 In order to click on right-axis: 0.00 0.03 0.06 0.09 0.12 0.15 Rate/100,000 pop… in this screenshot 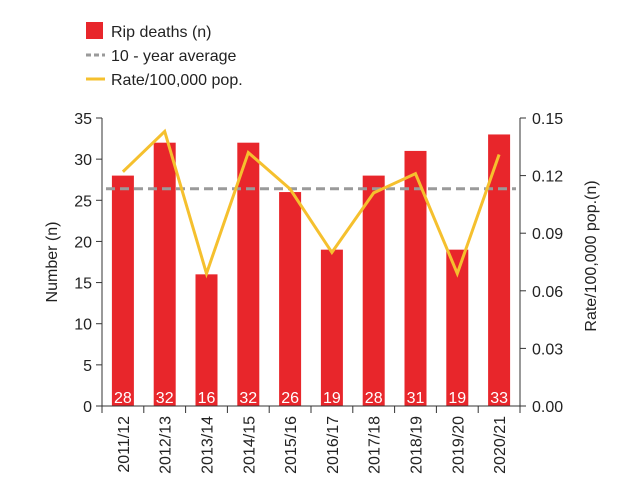, I will do `click(559, 263)`.